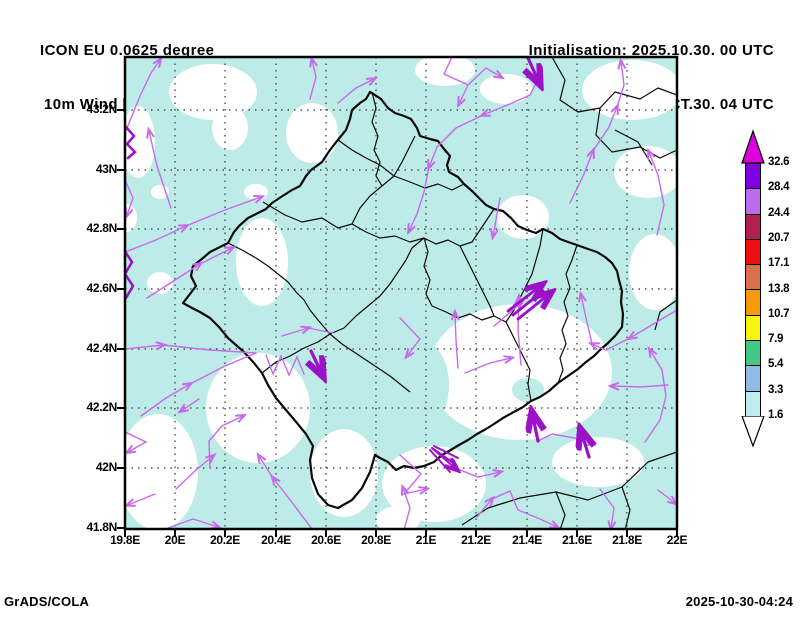 Image resolution: width=800 pixels, height=618 pixels. What do you see at coordinates (101, 109) in the screenshot?
I see `lat-tick-label: 43.2N` at bounding box center [101, 109].